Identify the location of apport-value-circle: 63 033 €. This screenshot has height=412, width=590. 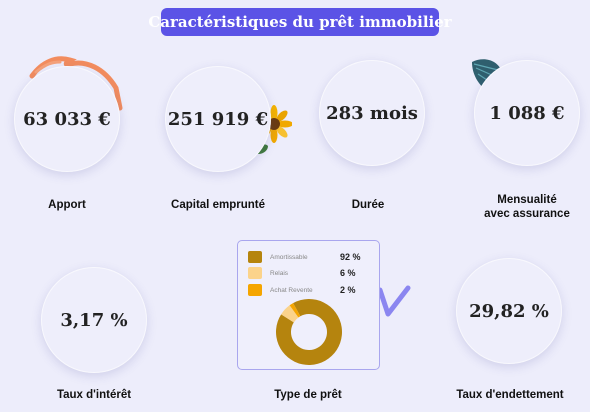
(67, 119).